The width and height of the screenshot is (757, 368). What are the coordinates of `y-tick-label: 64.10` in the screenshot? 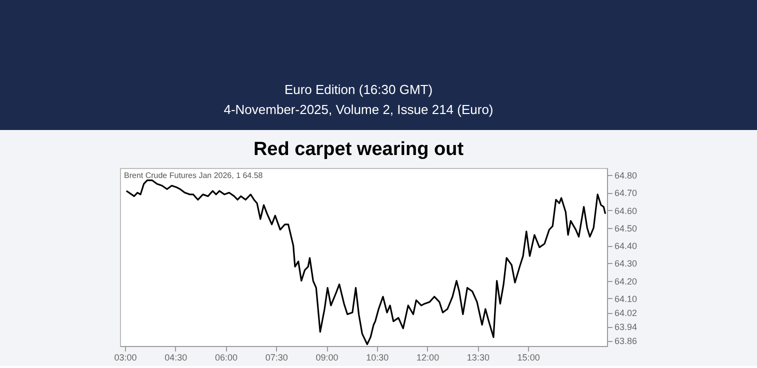 It's located at (626, 299).